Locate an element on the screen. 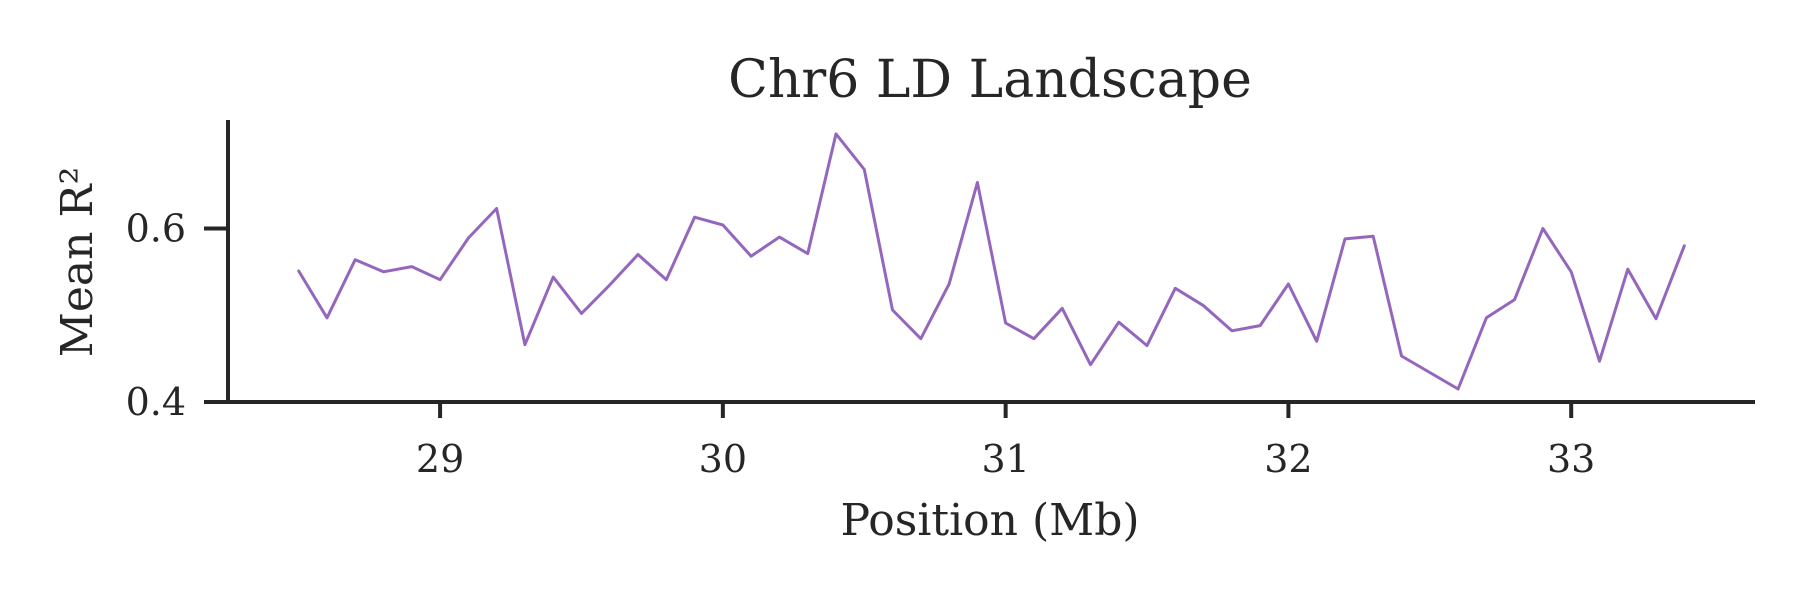 This screenshot has height=600, width=1800. x-tick-label: 29 is located at coordinates (440, 459).